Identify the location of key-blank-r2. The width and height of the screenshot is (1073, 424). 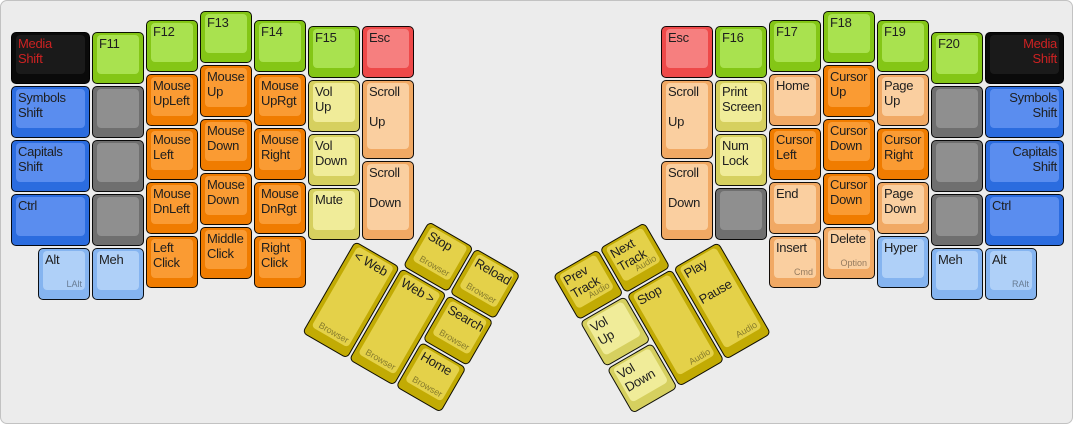
(957, 112).